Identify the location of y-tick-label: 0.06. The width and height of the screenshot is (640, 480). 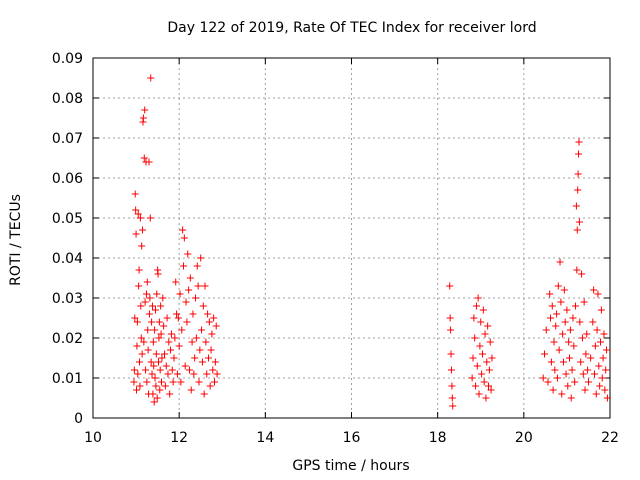
(67, 179).